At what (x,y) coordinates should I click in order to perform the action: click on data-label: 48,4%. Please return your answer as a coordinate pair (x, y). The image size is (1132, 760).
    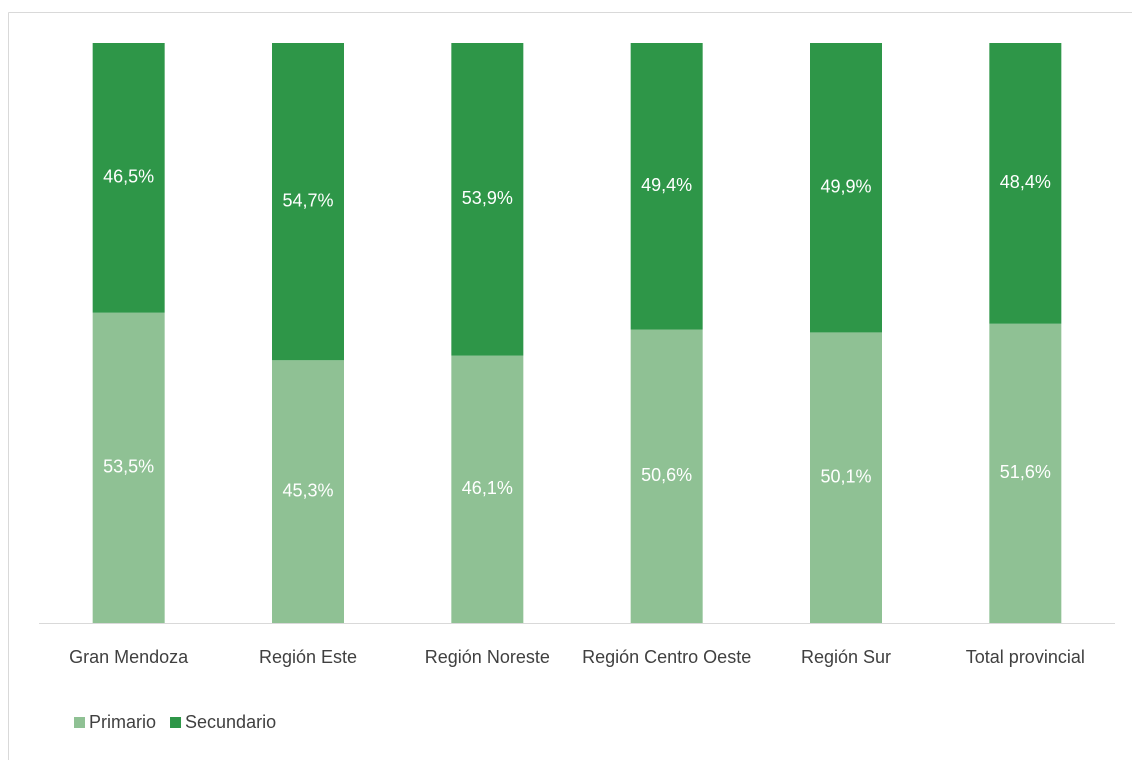
    Looking at the image, I should click on (1025, 182).